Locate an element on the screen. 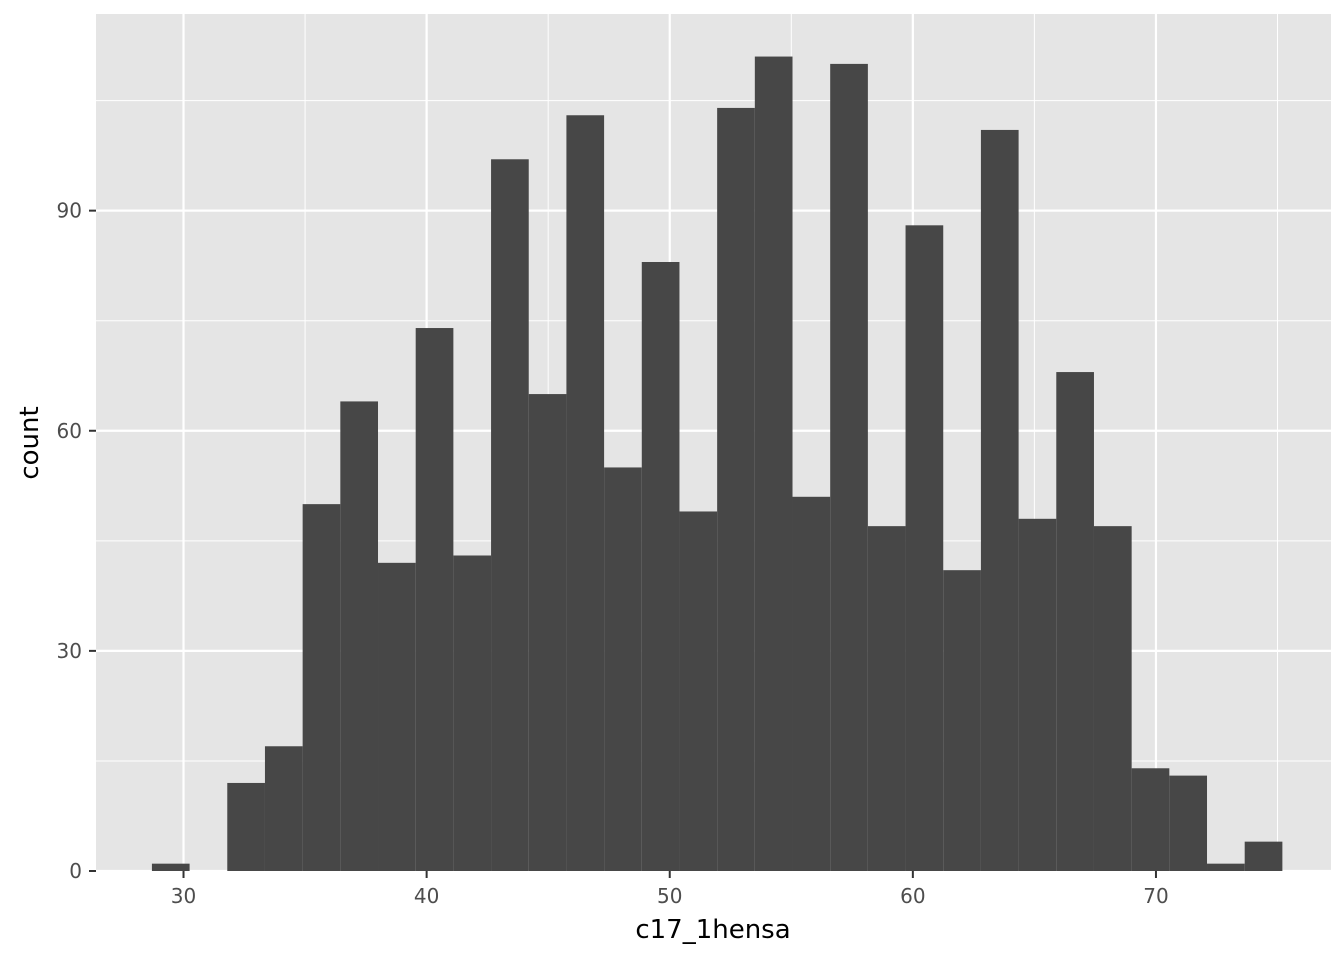 The image size is (1344, 960). y-tick-label: 60 is located at coordinates (69, 431).